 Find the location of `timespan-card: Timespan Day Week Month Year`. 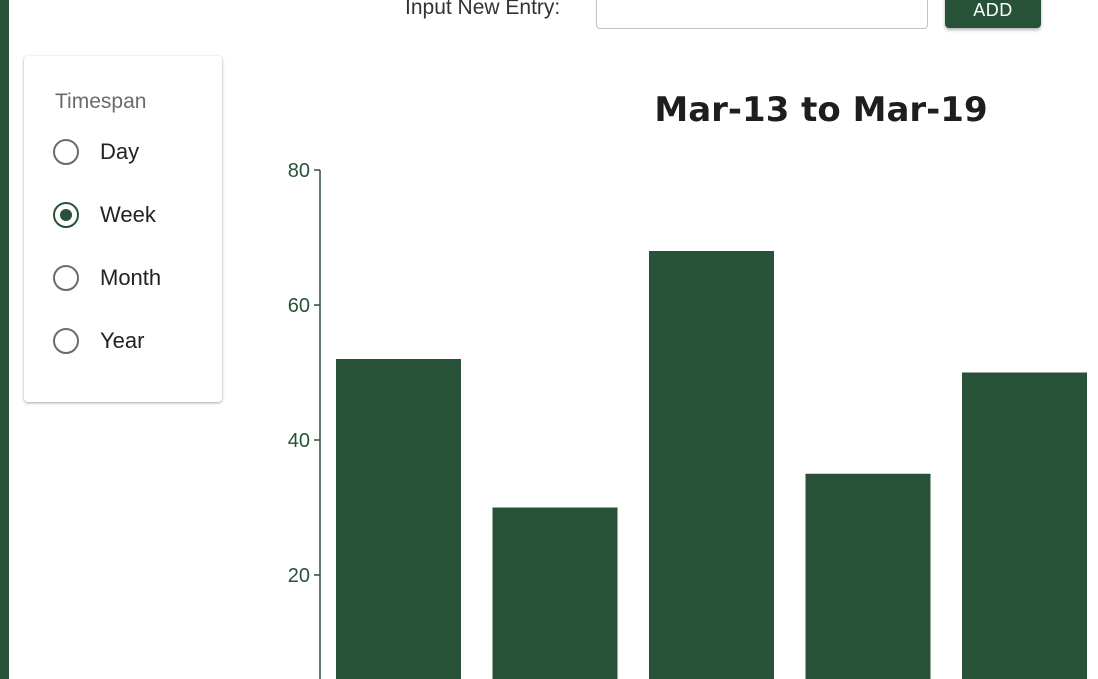

timespan-card: Timespan Day Week Month Year is located at coordinates (123, 229).